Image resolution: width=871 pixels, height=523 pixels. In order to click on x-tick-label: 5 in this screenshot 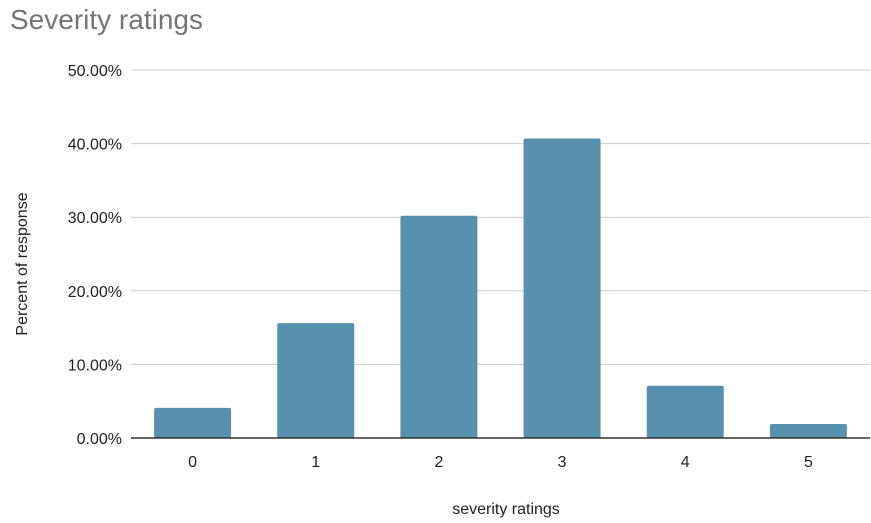, I will do `click(808, 462)`.